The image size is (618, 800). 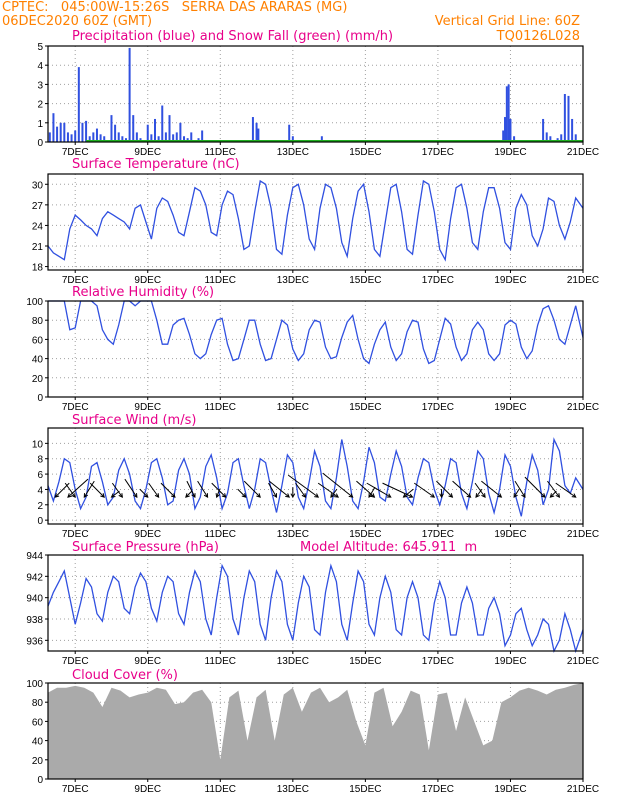 I want to click on pressure-series-line, so click(x=315, y=608).